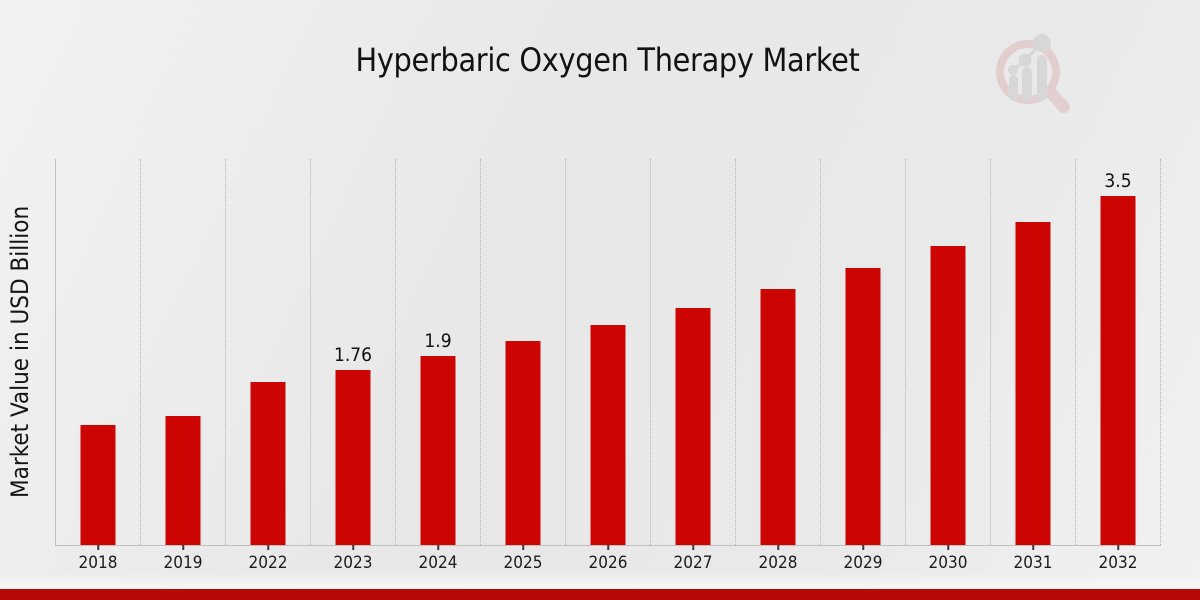  I want to click on bar-value-label: 1.9, so click(438, 341).